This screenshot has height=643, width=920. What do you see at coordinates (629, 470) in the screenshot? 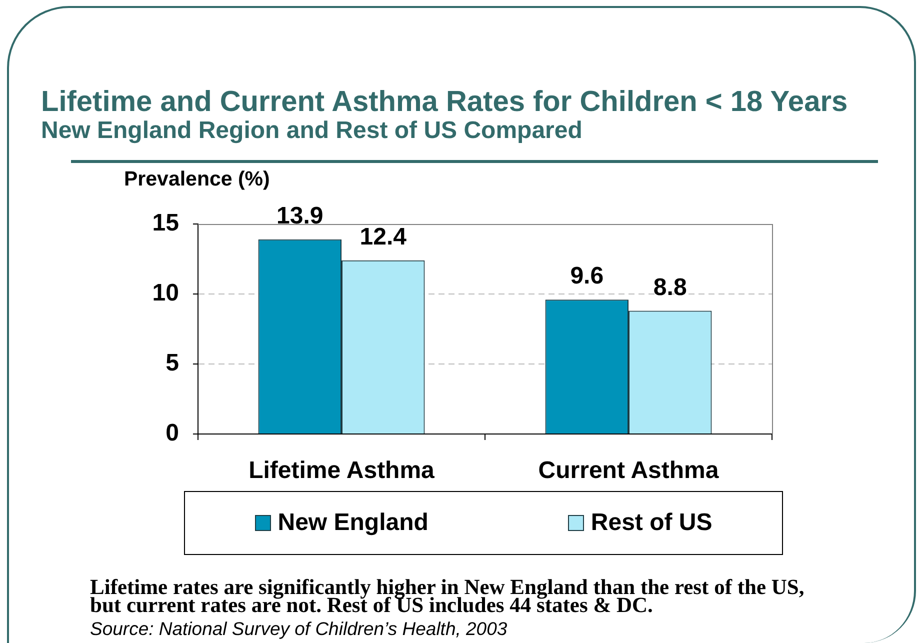
I see `x-tick-label: Current Asthma` at bounding box center [629, 470].